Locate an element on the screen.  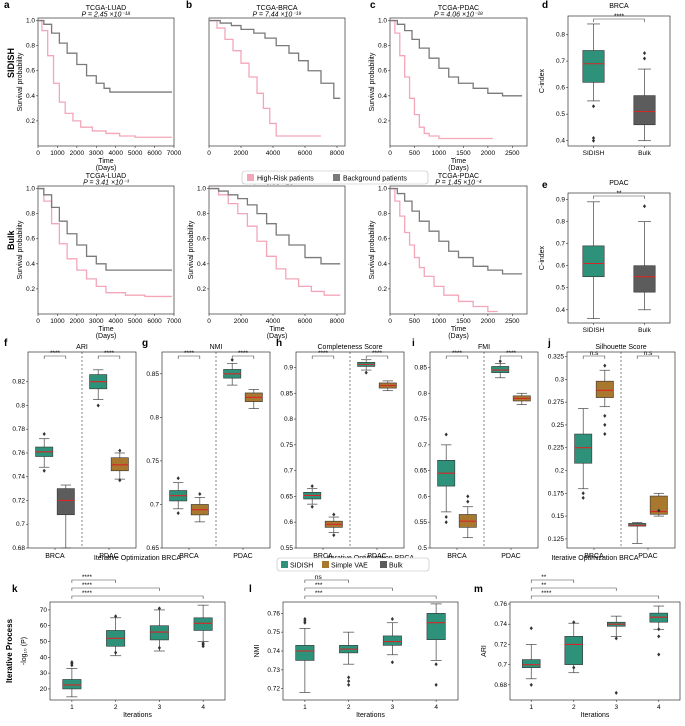
box-2-outlier is located at coordinates (349, 681).